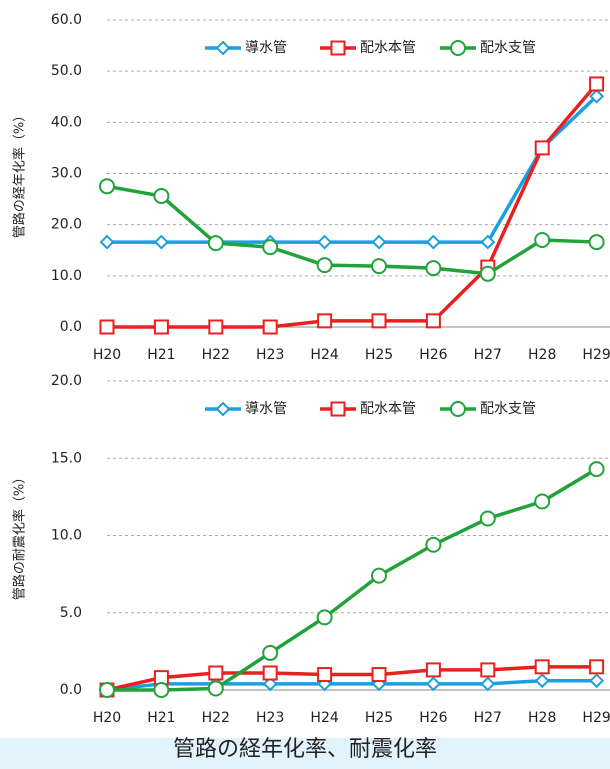 The image size is (610, 769). Describe the element at coordinates (66, 174) in the screenshot. I see `y-tick-label: 30.0` at that location.